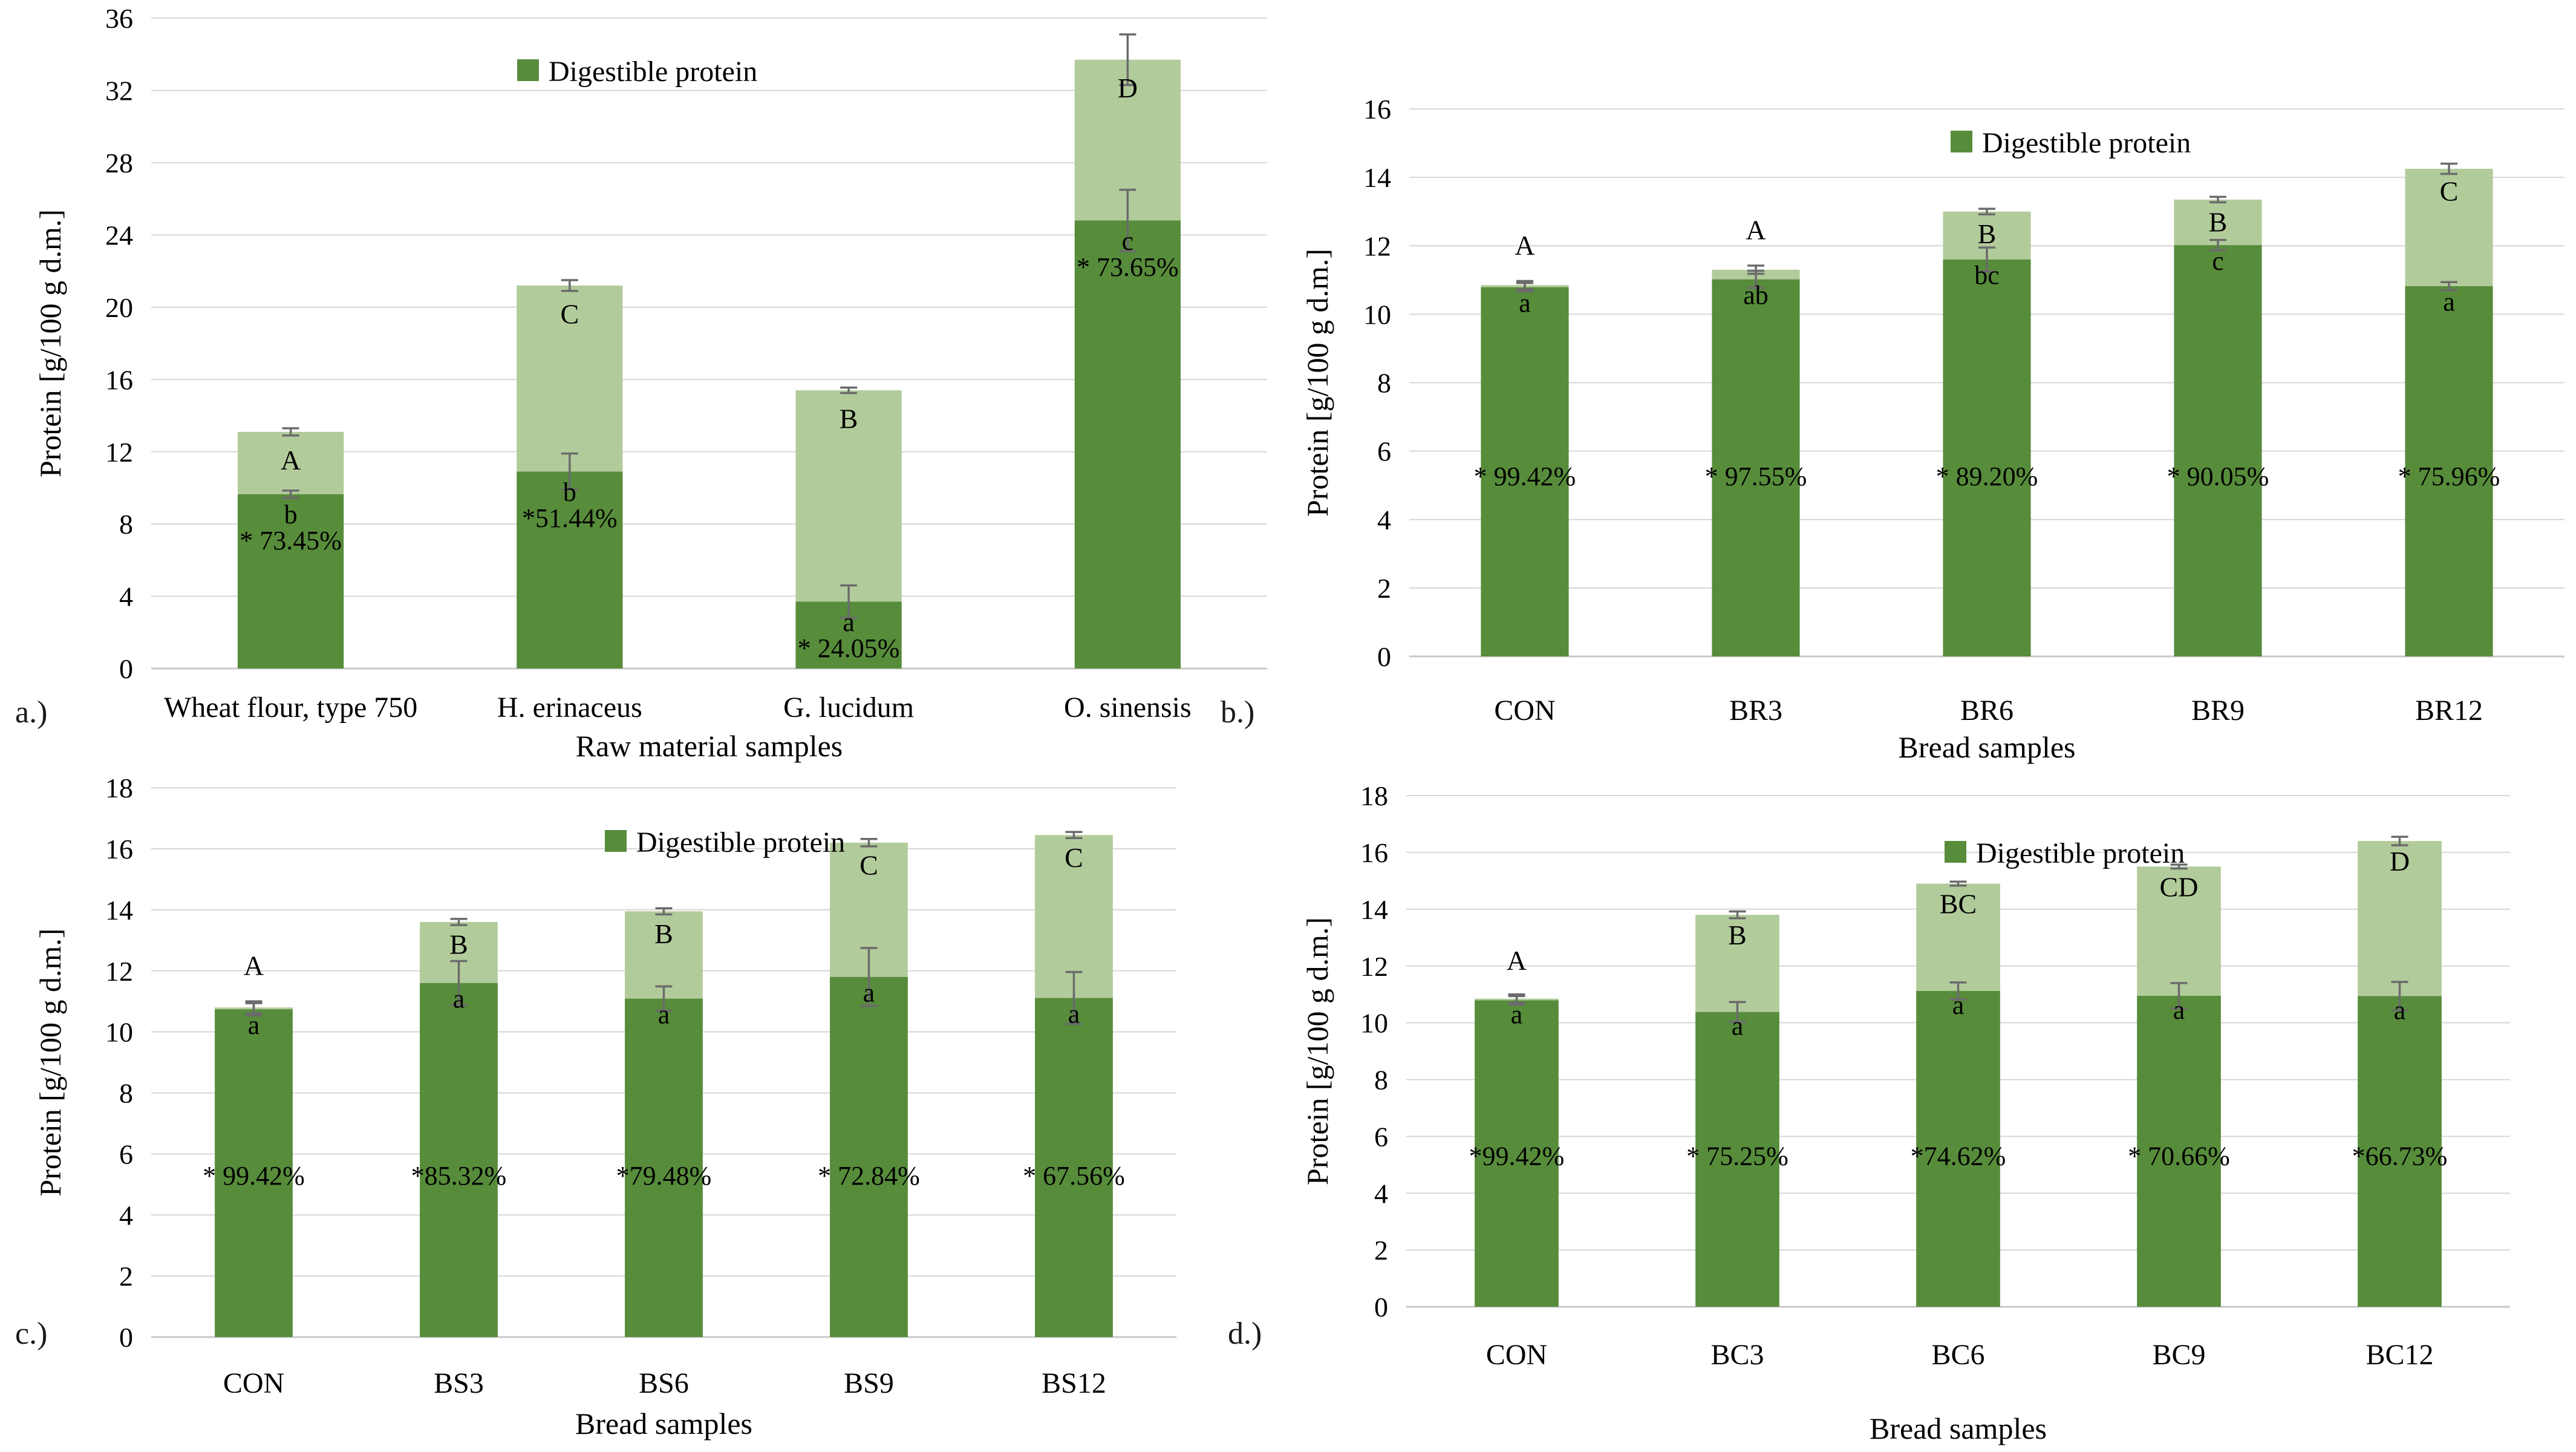 This screenshot has height=1452, width=2576. What do you see at coordinates (31, 1333) in the screenshot?
I see `panel-label-c: c.)` at bounding box center [31, 1333].